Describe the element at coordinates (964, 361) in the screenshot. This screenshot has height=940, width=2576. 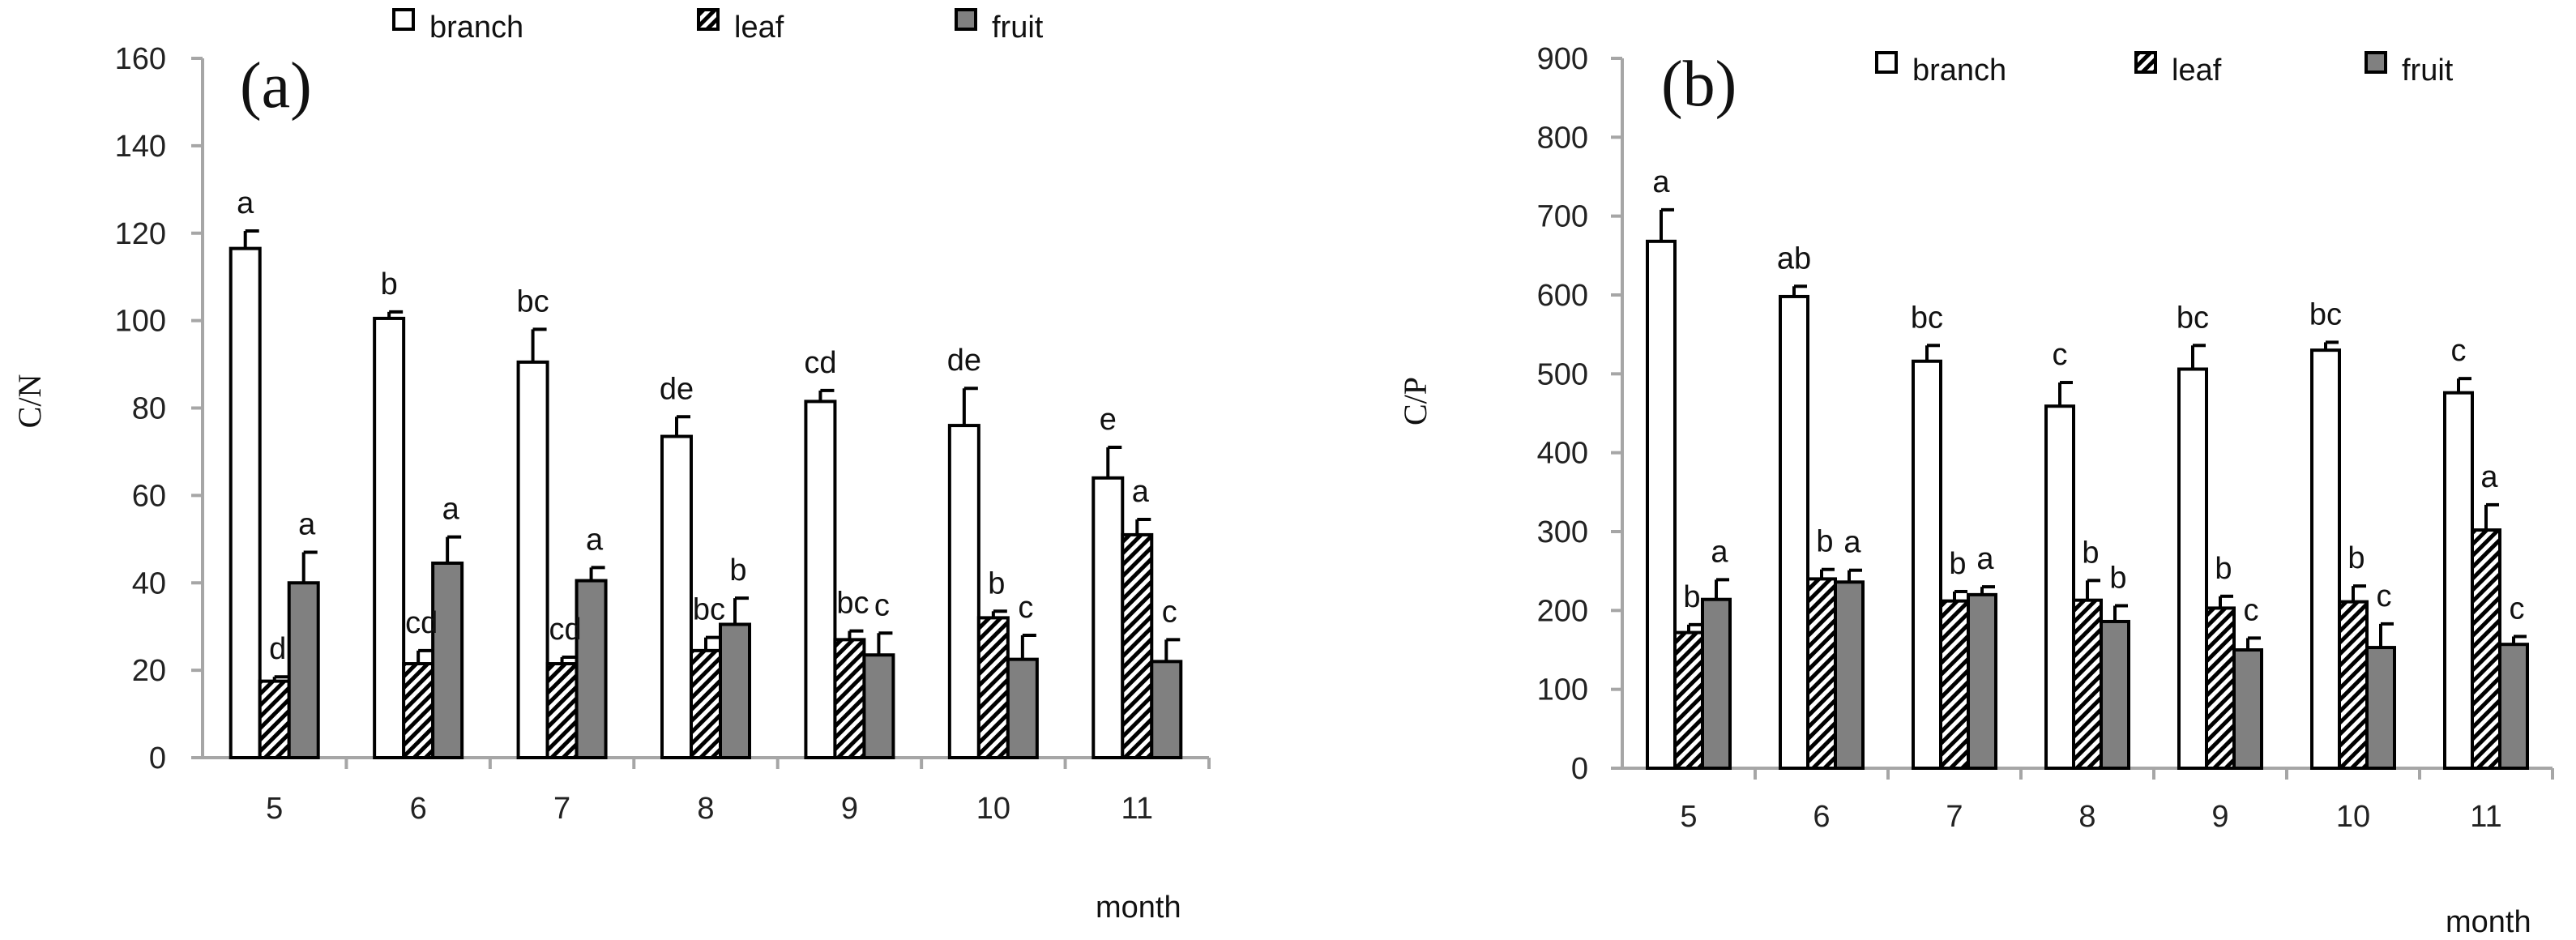
I see `significance-letter-branch-10: de` at that location.